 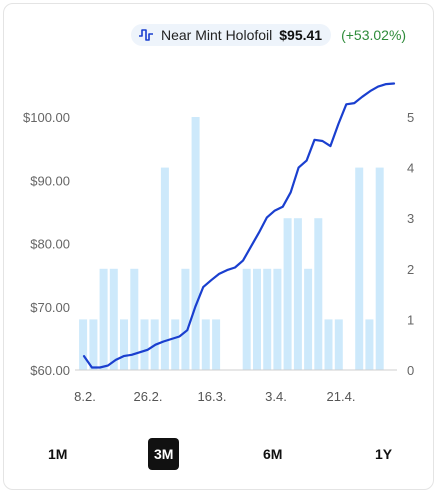 What do you see at coordinates (46, 117) in the screenshot?
I see `y-left-tick-label: $100.00` at bounding box center [46, 117].